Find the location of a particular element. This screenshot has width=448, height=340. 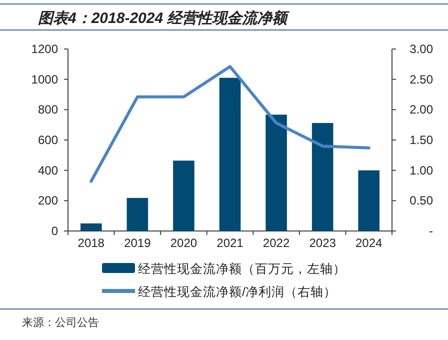

y-tick-label: 1200 is located at coordinates (44, 49).